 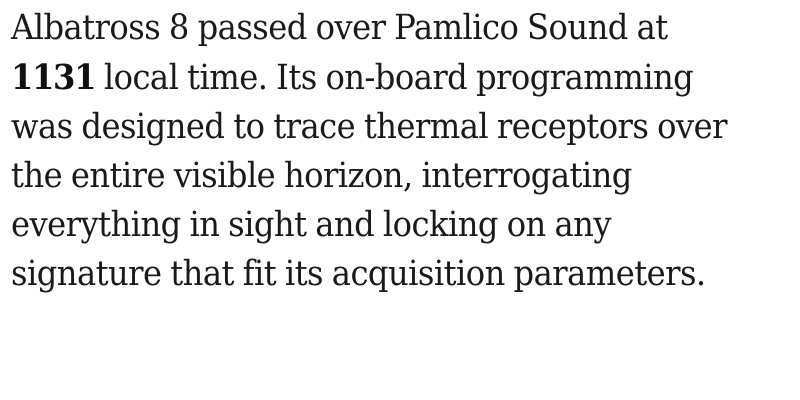 What do you see at coordinates (394, 78) in the screenshot?
I see `text-line-2-rest: local time. Its on-board programming` at bounding box center [394, 78].